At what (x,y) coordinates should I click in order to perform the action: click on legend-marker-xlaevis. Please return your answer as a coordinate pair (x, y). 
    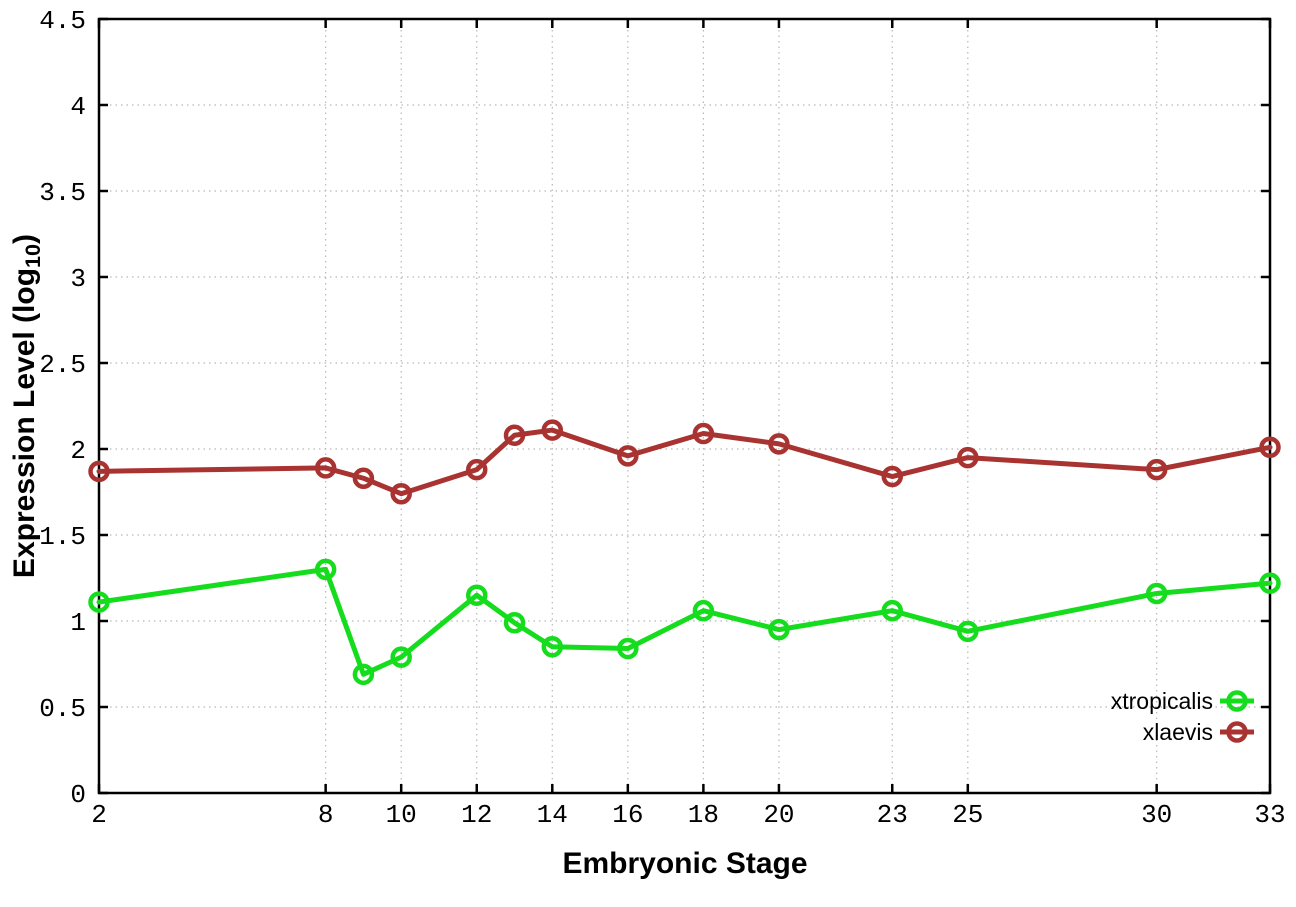
    Looking at the image, I should click on (1237, 732).